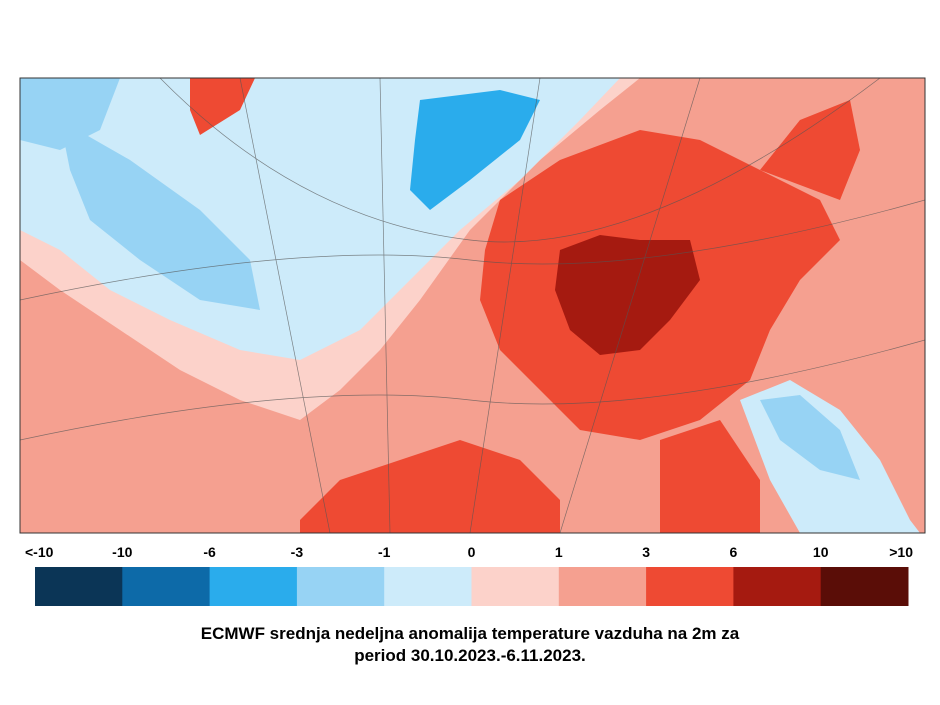 Image resolution: width=940 pixels, height=705 pixels. Describe the element at coordinates (122, 552) in the screenshot. I see `legend-label: -10` at that location.